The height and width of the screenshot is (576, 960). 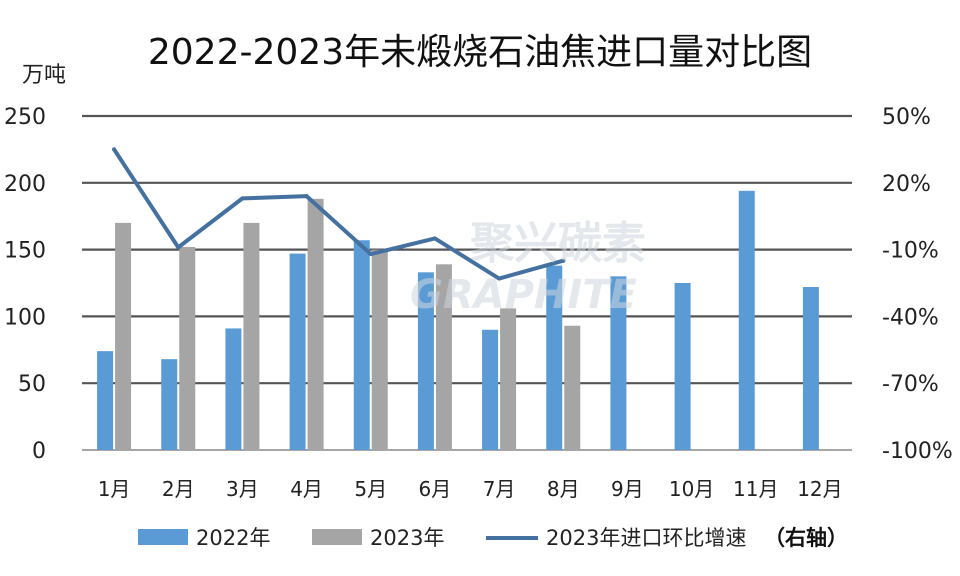 What do you see at coordinates (906, 117) in the screenshot?
I see `y2-tick-label: 50%` at bounding box center [906, 117].